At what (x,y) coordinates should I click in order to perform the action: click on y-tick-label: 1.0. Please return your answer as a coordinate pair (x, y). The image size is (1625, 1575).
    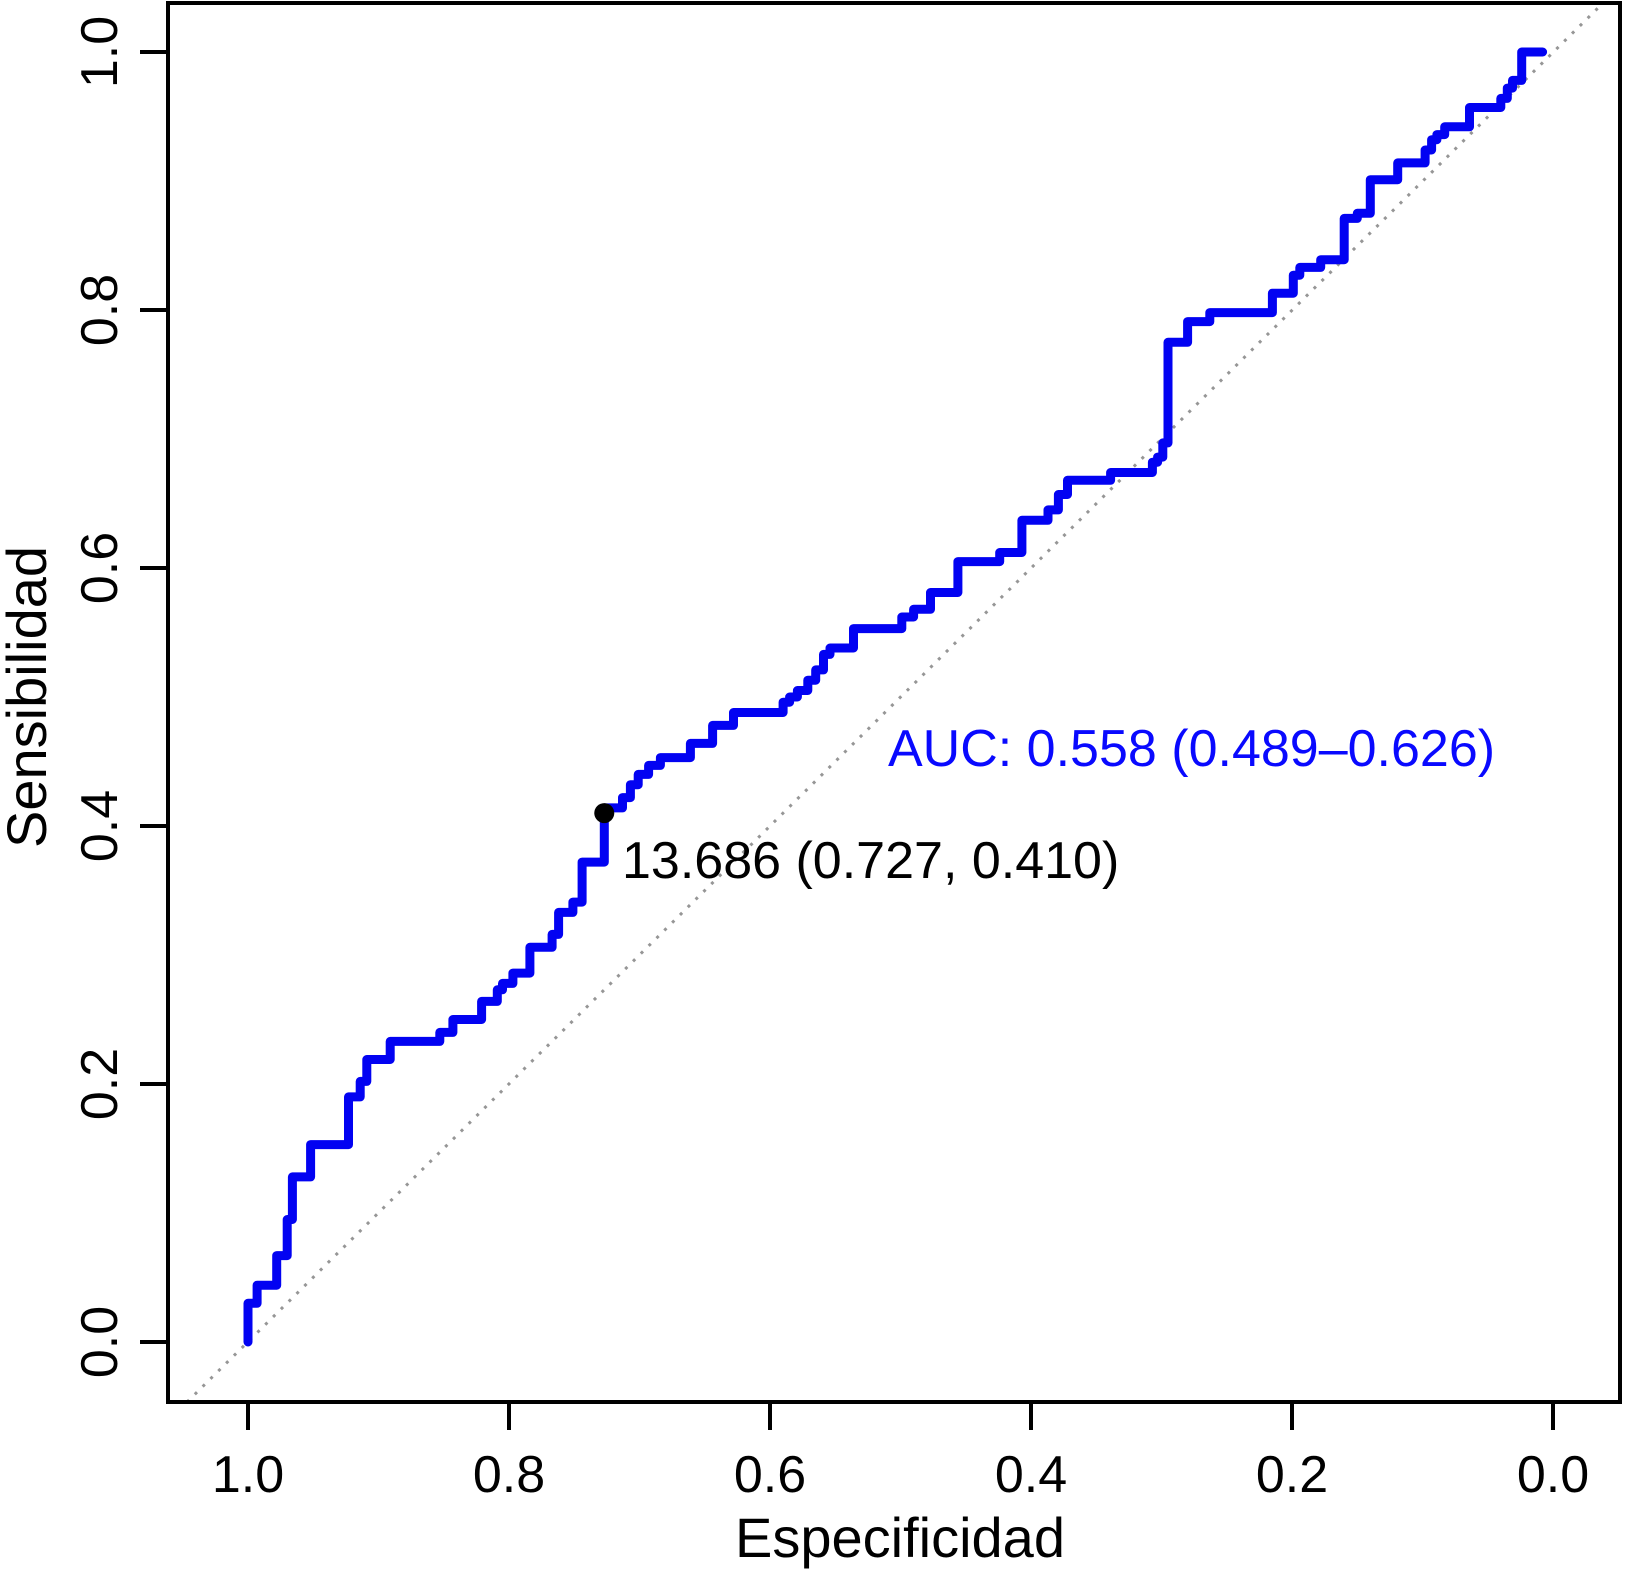
    Looking at the image, I should click on (100, 52).